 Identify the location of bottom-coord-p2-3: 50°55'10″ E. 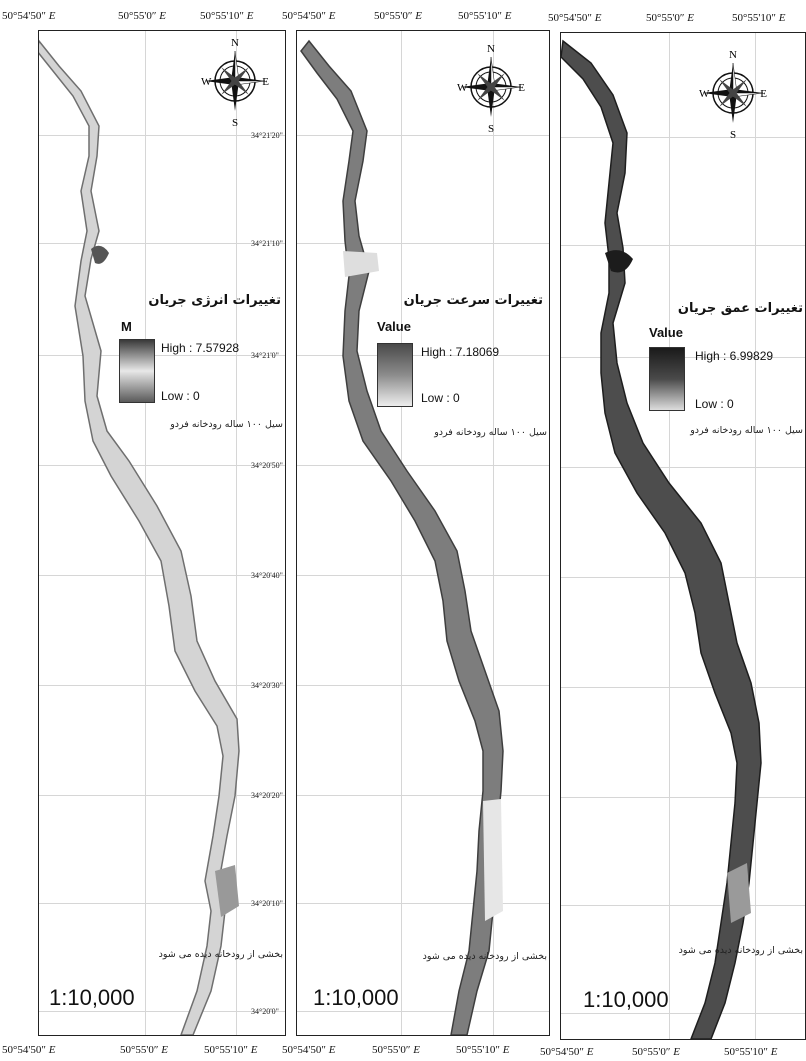
(483, 1050).